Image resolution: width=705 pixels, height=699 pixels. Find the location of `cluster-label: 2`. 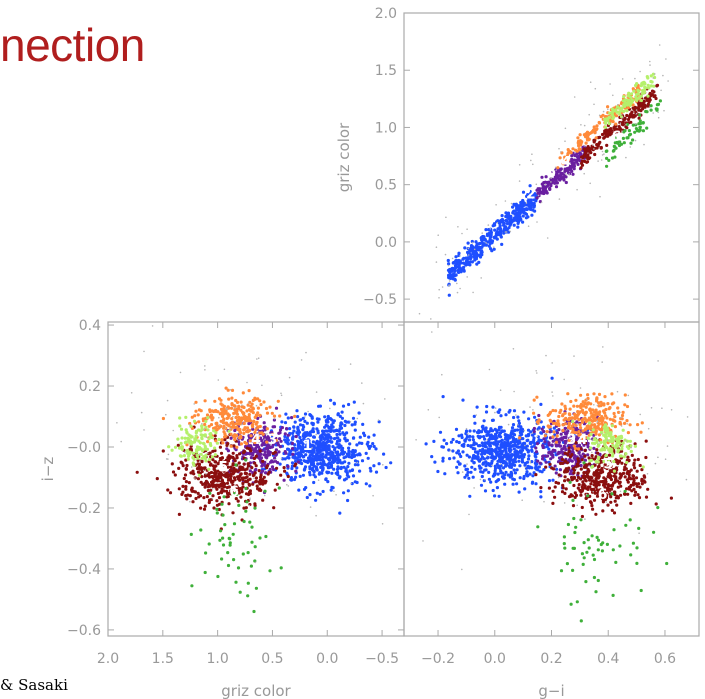

cluster-label: 2 is located at coordinates (531, 194).